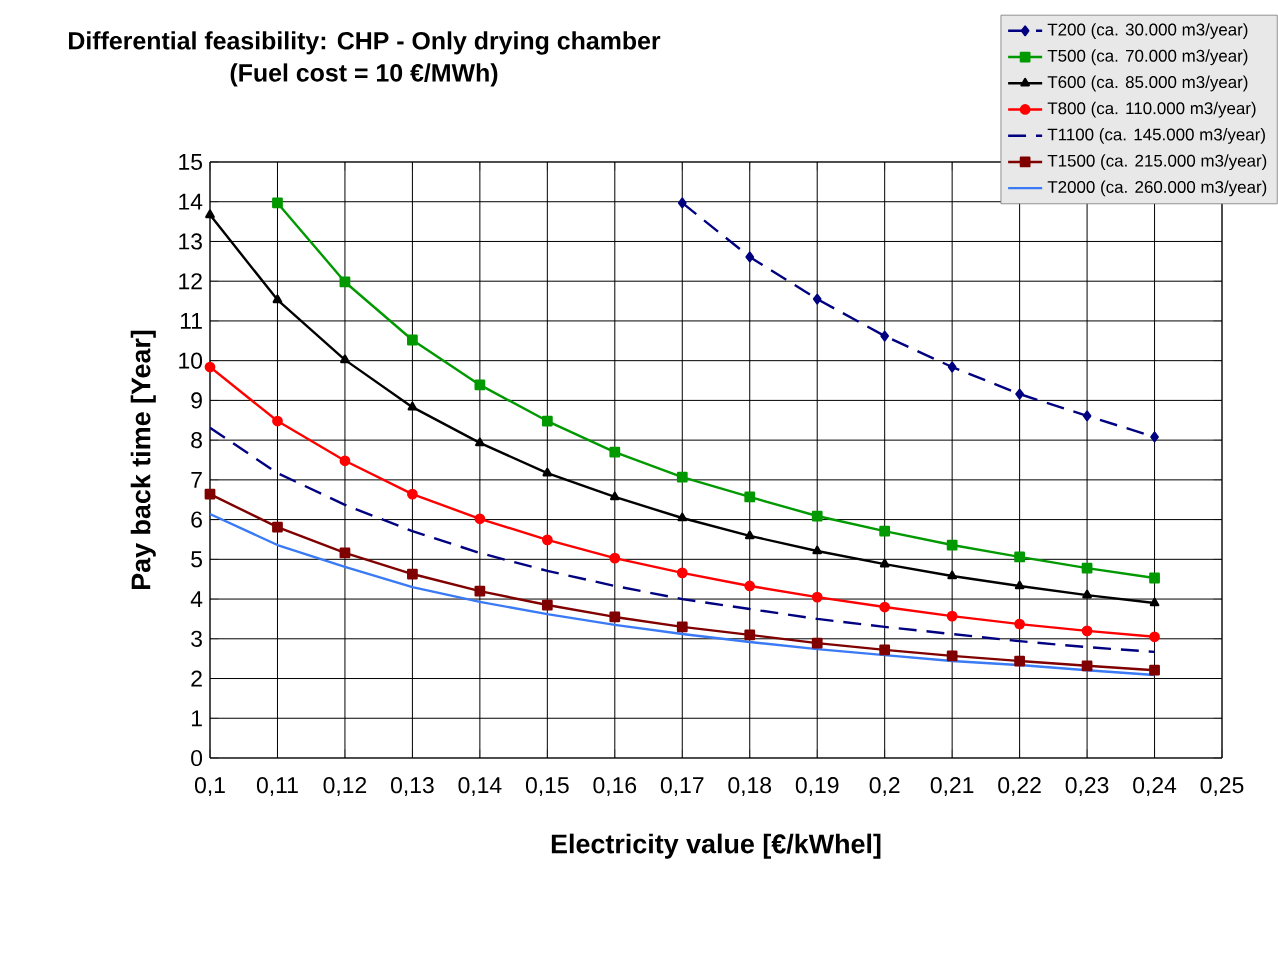 The width and height of the screenshot is (1278, 967). I want to click on x-tick-label: 0,12, so click(345, 786).